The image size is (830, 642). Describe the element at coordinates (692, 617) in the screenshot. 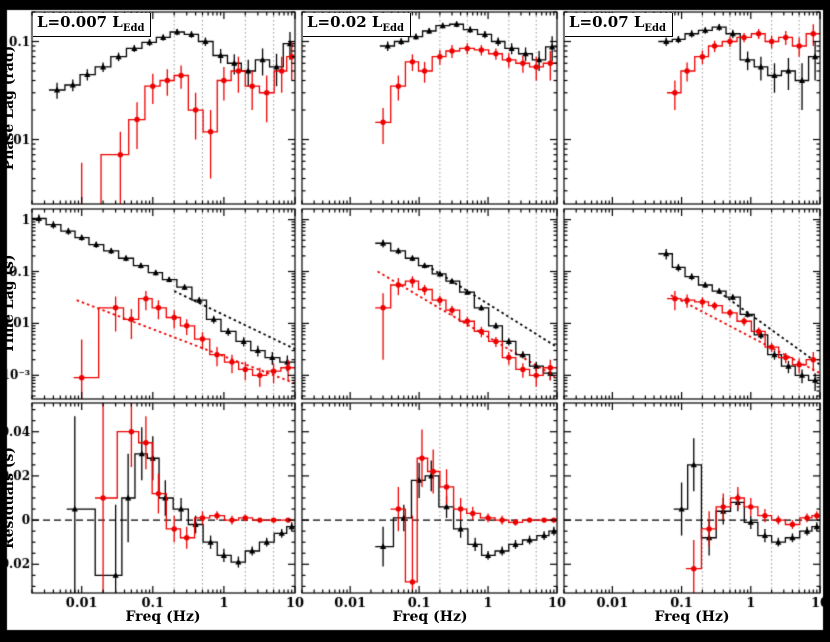

I see `x-axis-label-col3: Freq (Hz)` at that location.